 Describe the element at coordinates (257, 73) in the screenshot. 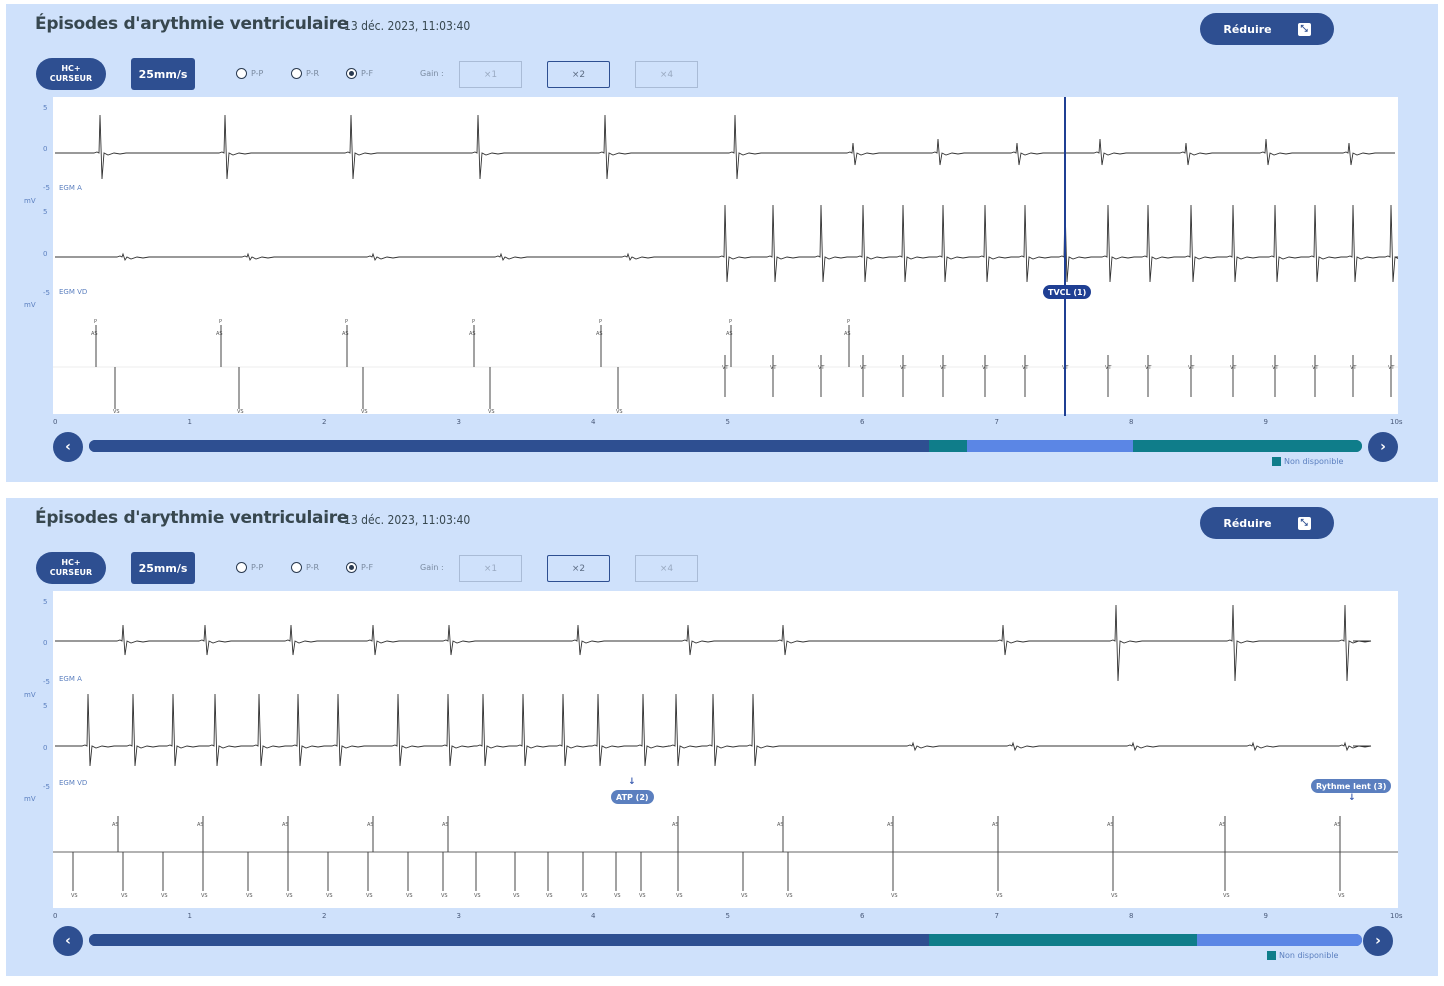

I see `radio-label: P-P` at that location.